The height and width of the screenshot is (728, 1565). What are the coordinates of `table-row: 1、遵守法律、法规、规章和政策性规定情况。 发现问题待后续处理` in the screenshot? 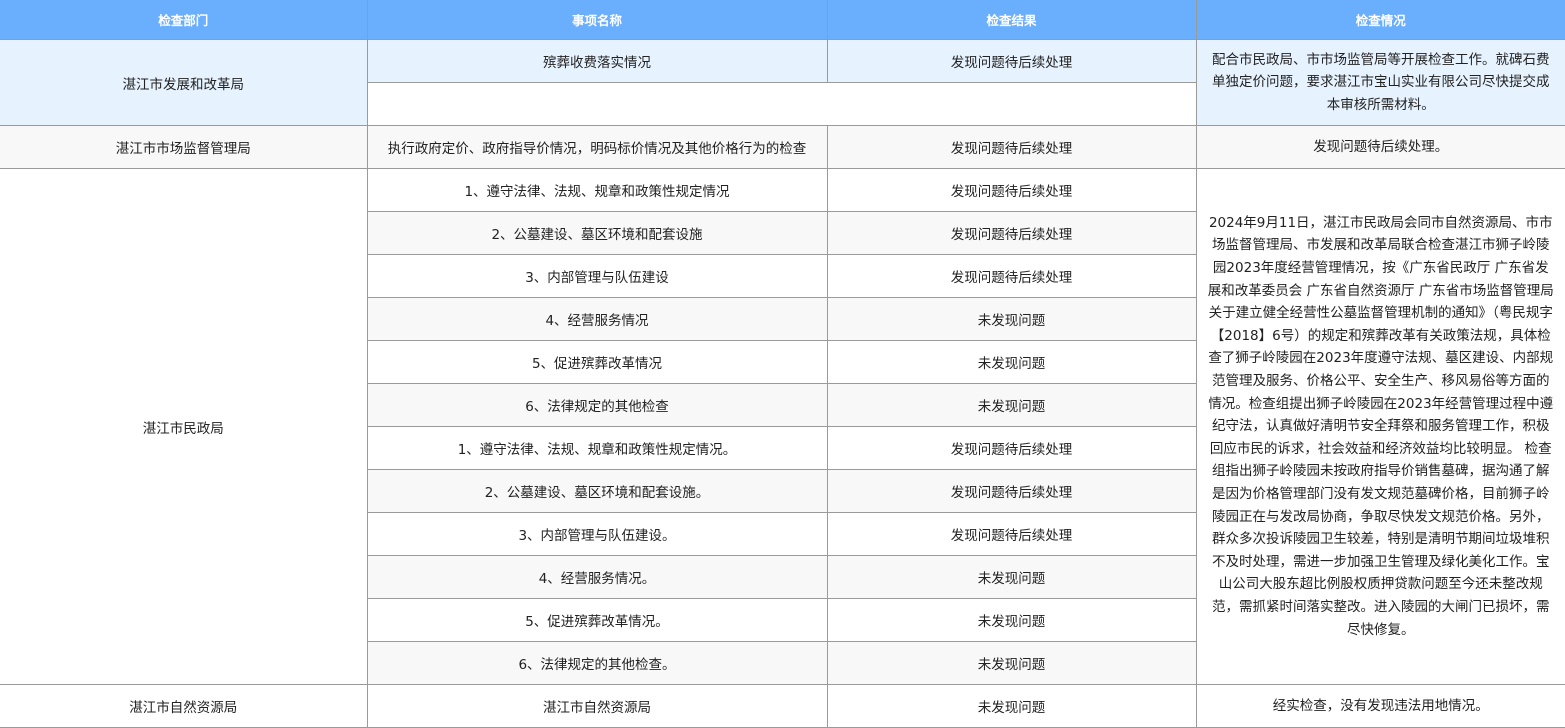 It's located at (782, 448).